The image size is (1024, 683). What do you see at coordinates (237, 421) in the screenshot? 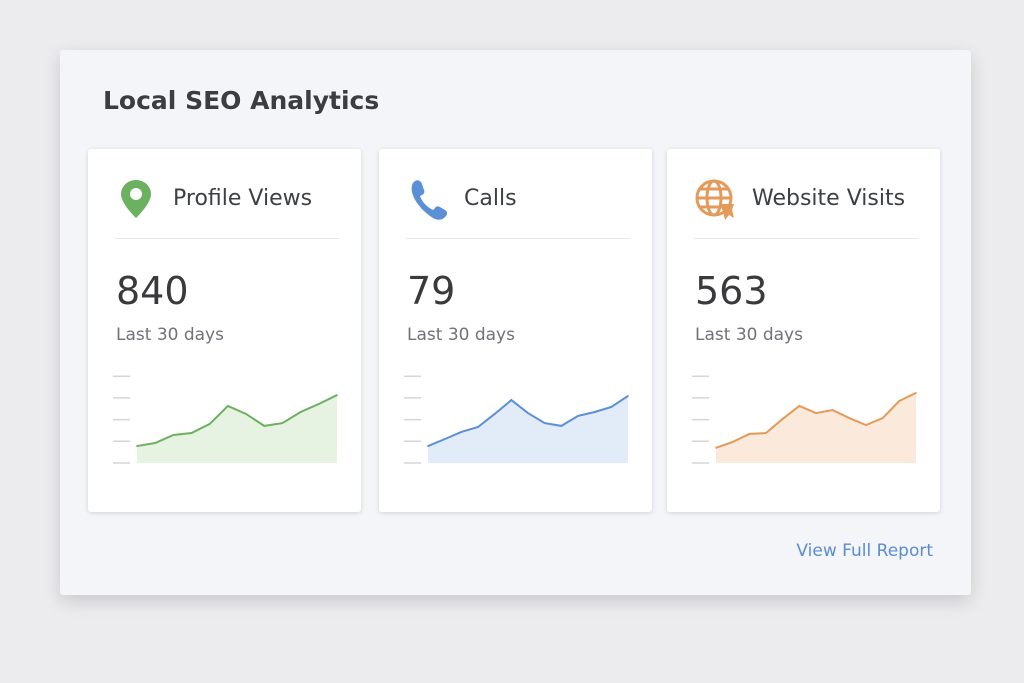
I see `sparkline-line` at bounding box center [237, 421].